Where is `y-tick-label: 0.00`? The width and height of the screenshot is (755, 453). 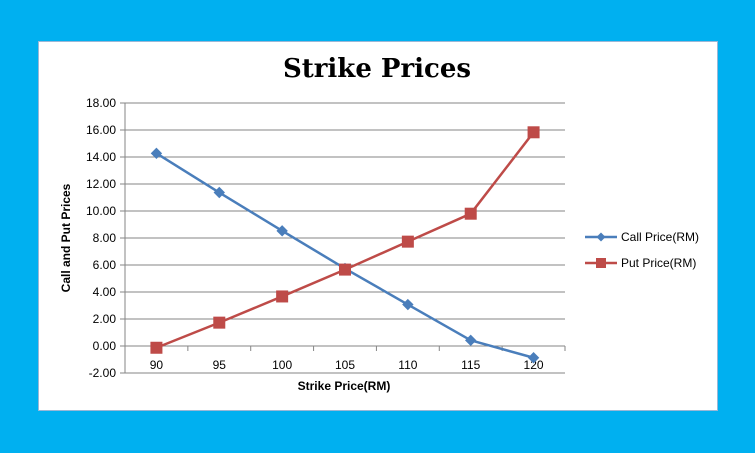
y-tick-label: 0.00 is located at coordinates (105, 346).